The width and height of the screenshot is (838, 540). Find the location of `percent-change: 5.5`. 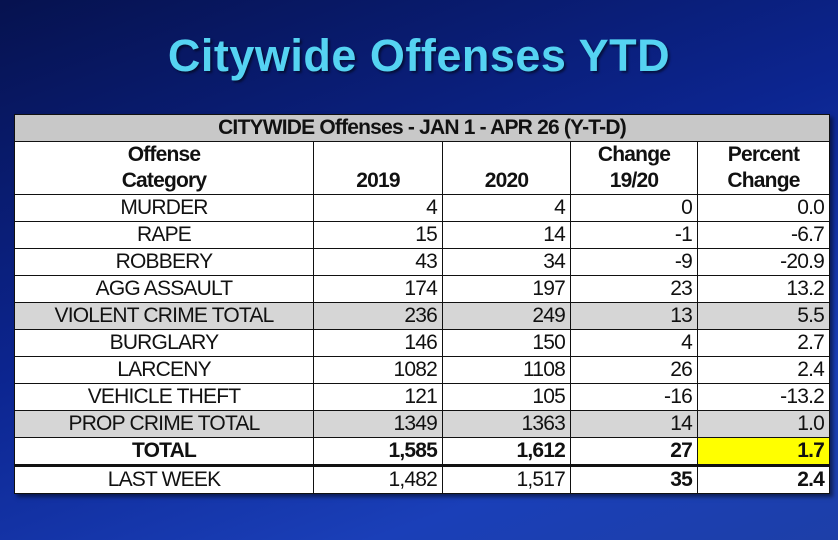

percent-change: 5.5 is located at coordinates (763, 316).